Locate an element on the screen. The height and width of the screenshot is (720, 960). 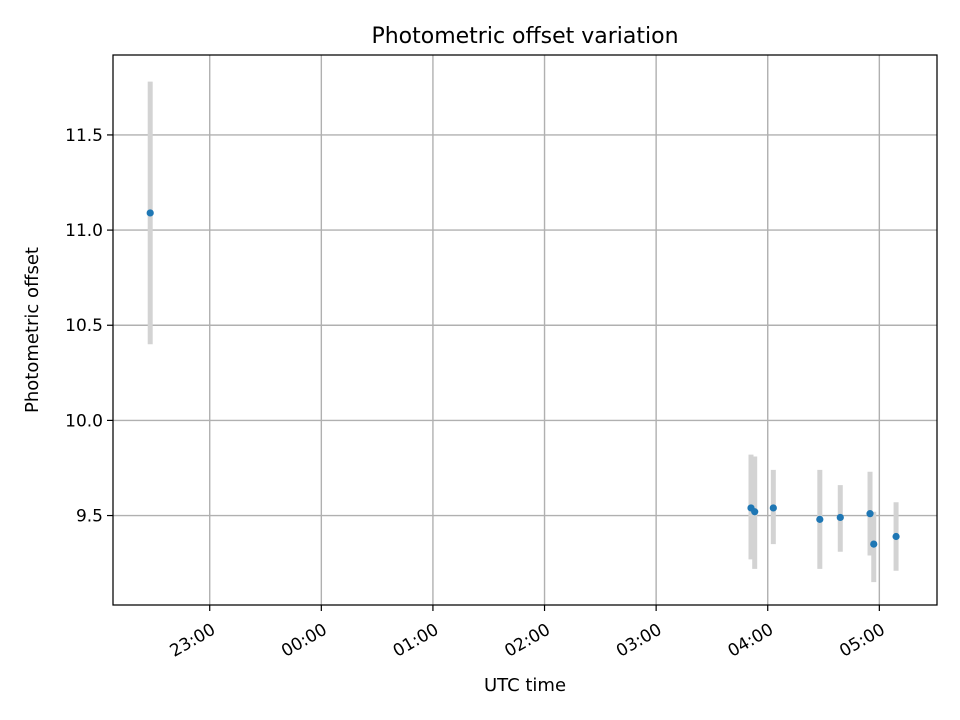
y-tick-label: 9.5 is located at coordinates (89, 517).